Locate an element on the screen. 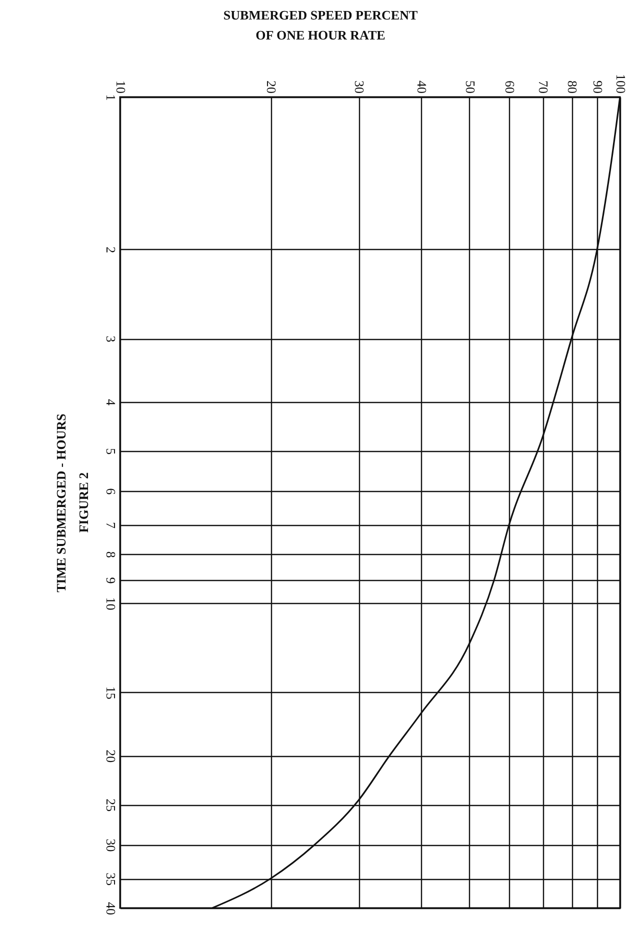  y-tick-label: 35 is located at coordinates (111, 879).